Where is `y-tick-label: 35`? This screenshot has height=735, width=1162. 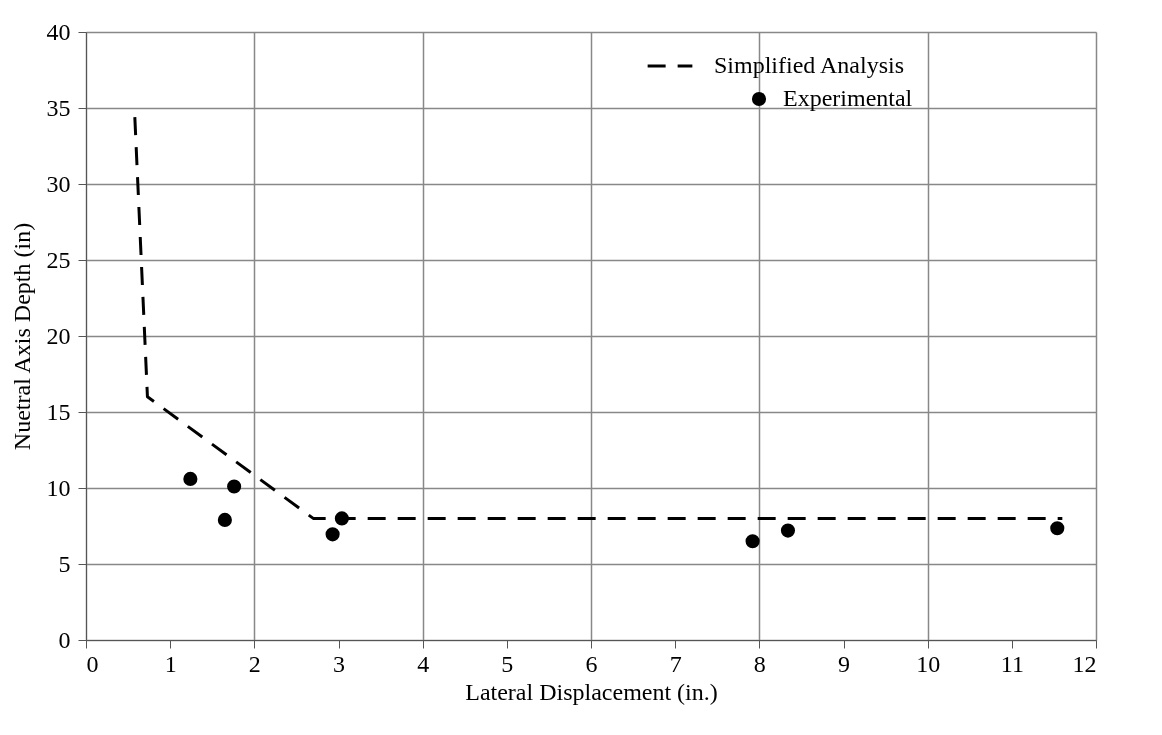
y-tick-label: 35 is located at coordinates (58, 107).